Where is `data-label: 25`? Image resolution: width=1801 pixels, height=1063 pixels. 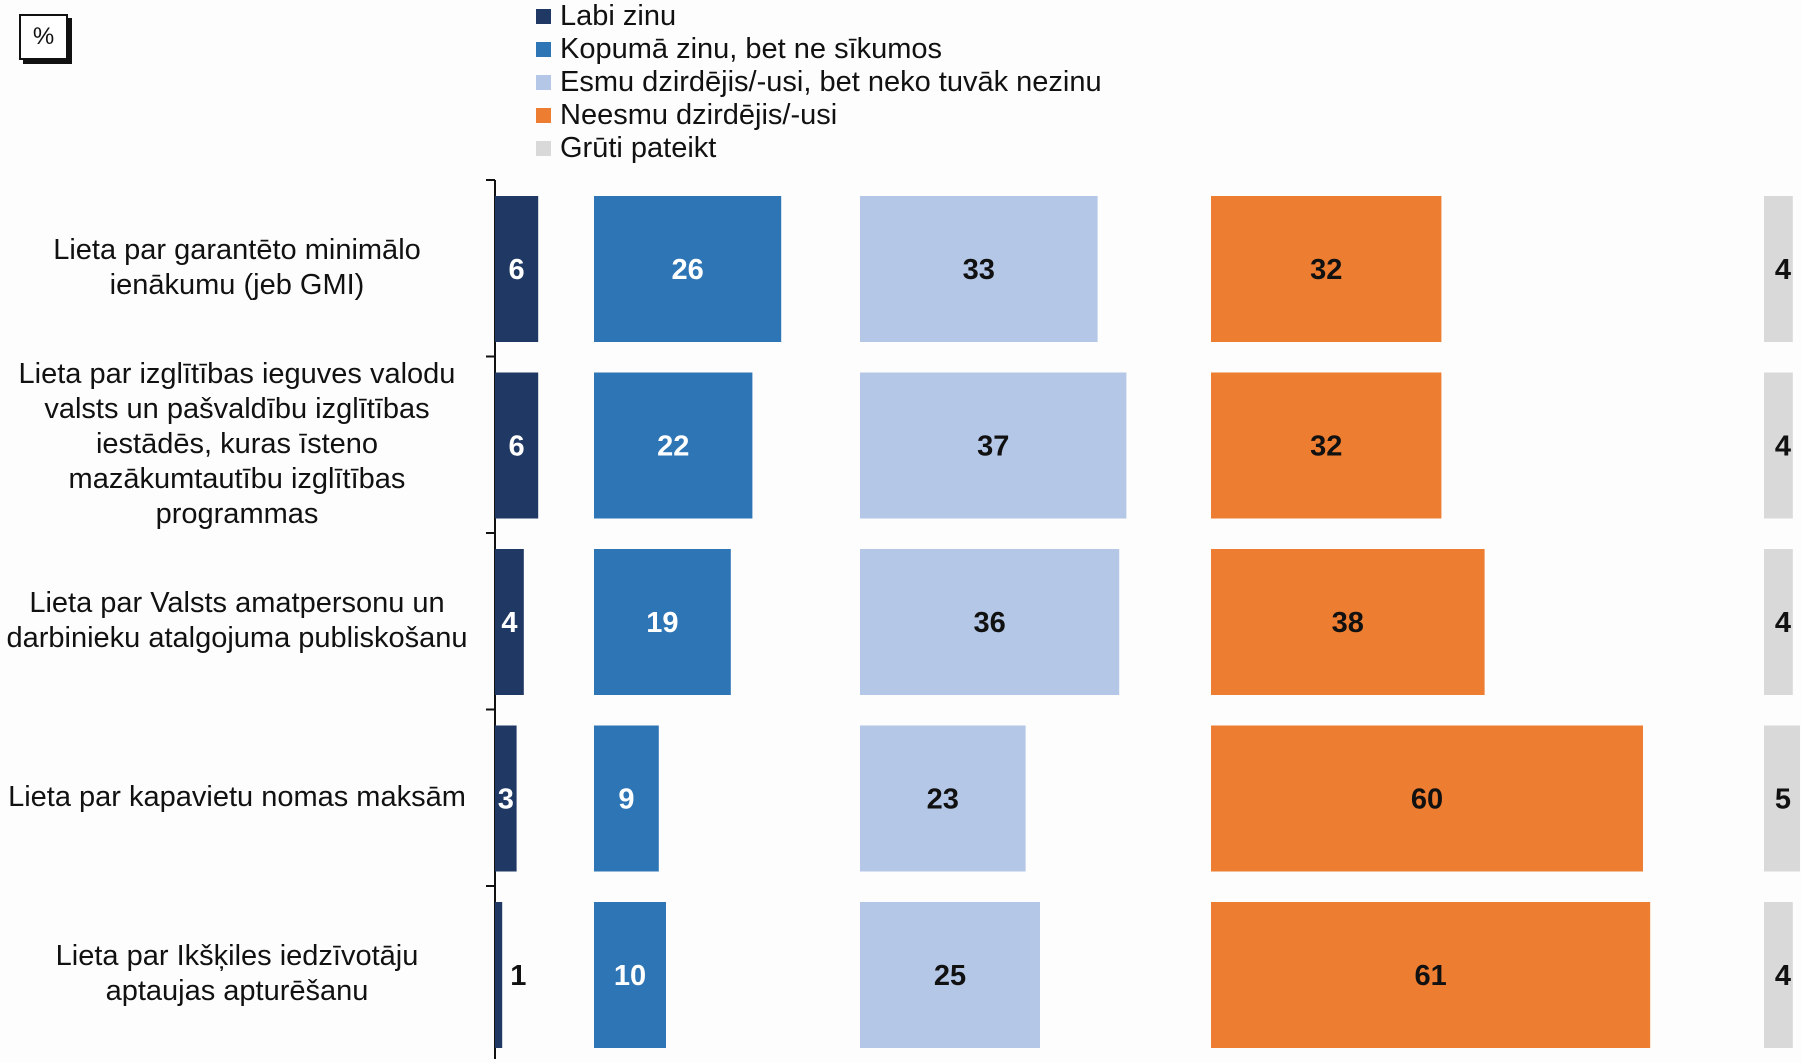 data-label: 25 is located at coordinates (950, 976).